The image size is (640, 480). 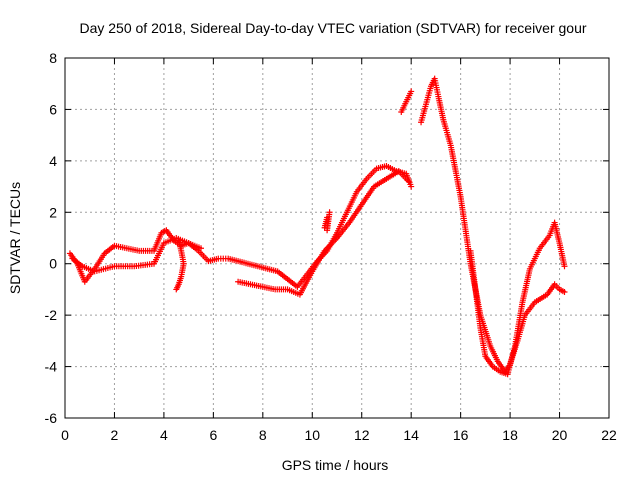 What do you see at coordinates (164, 435) in the screenshot?
I see `x-tick-label: 4` at bounding box center [164, 435].